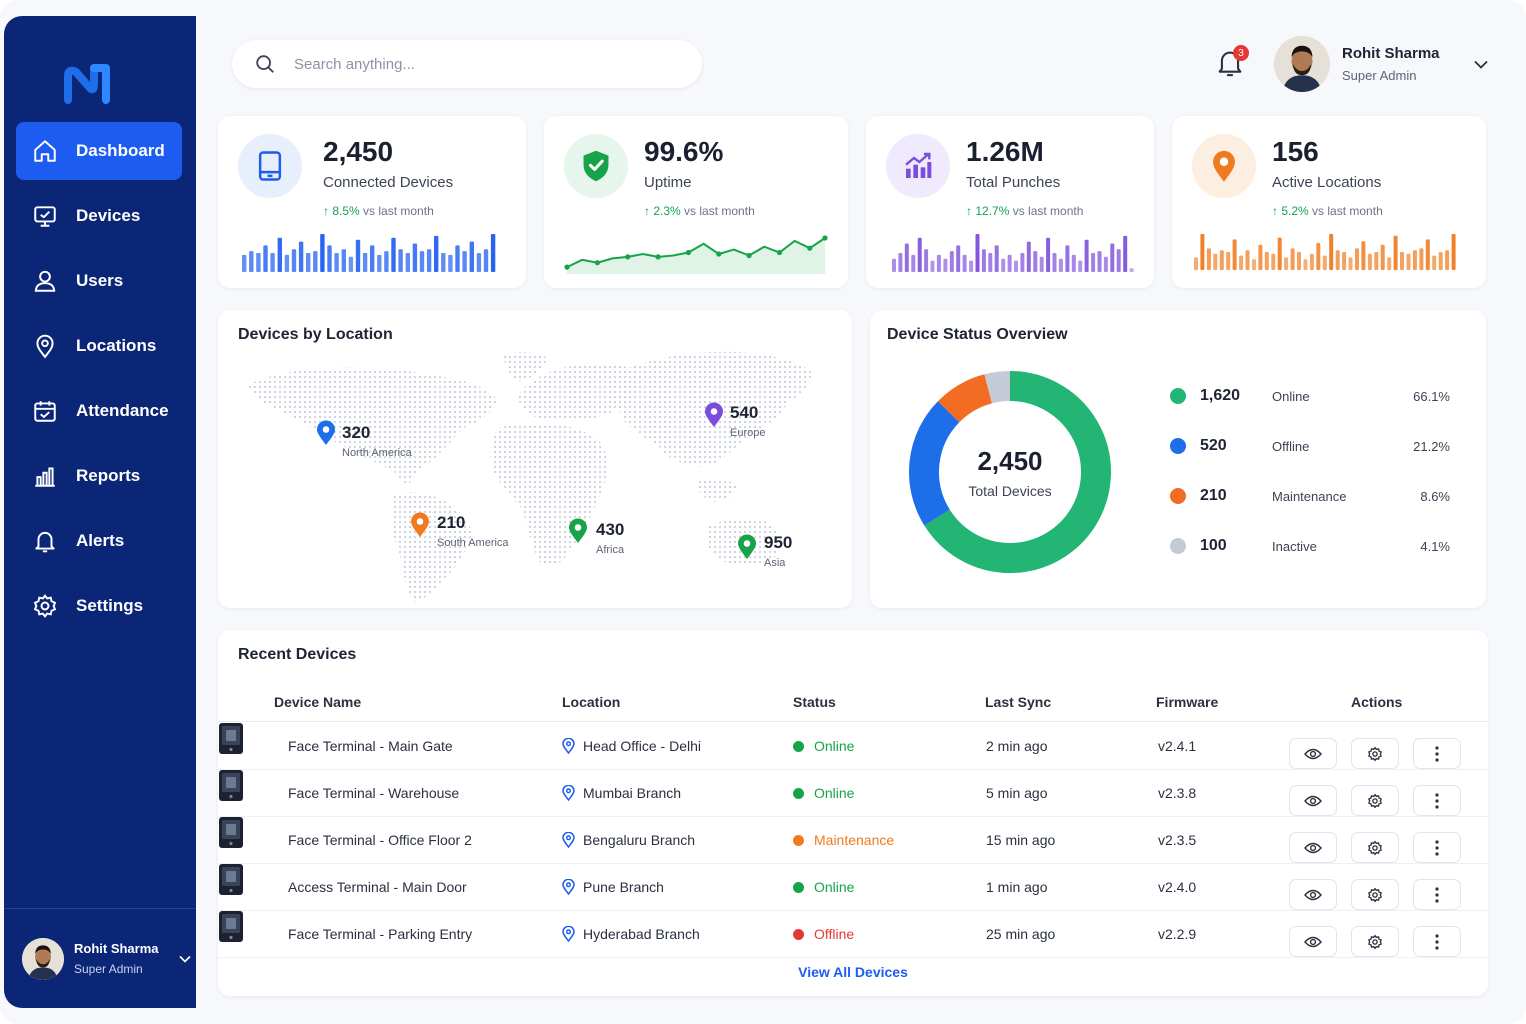 This screenshot has height=1024, width=1526. I want to click on status-row-online: 1,620 Online 66.1%, so click(1310, 396).